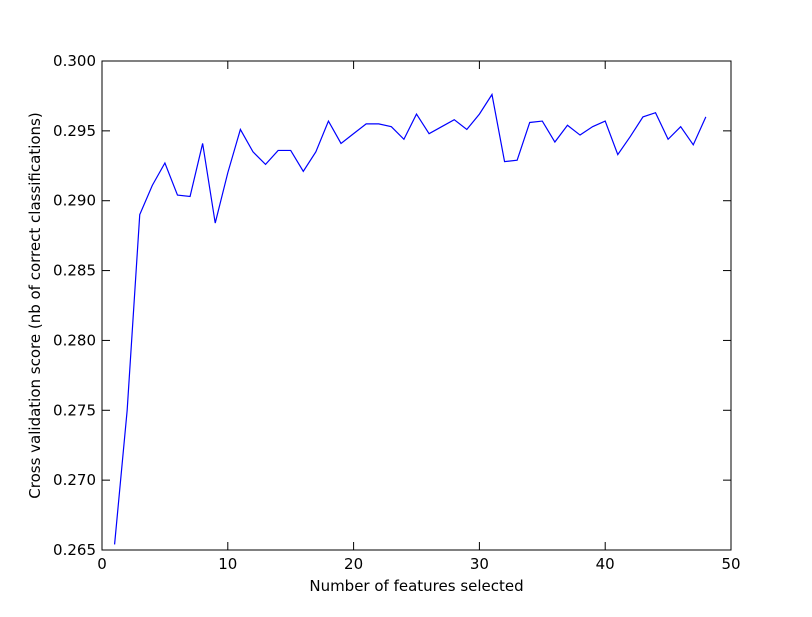  Describe the element at coordinates (74, 201) in the screenshot. I see `y-tick-label: 0.290` at that location.